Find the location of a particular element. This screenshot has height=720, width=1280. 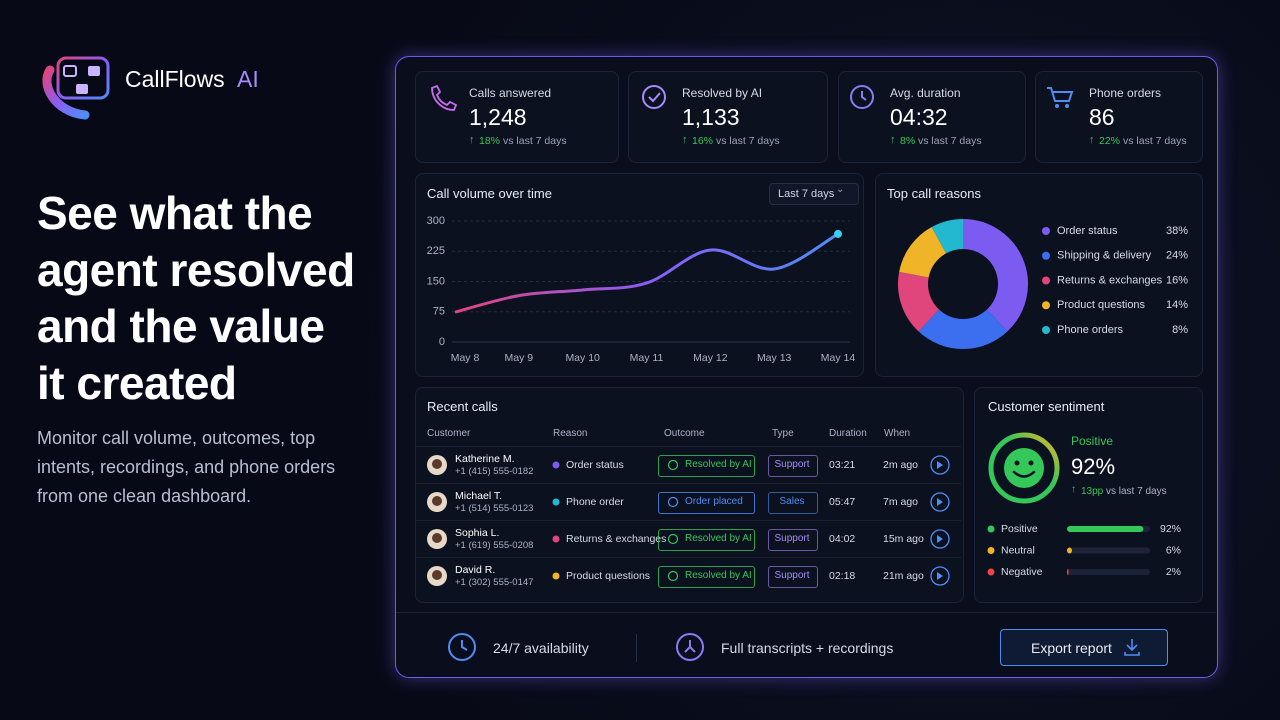

kpi-label: Avg. duration is located at coordinates (925, 93).